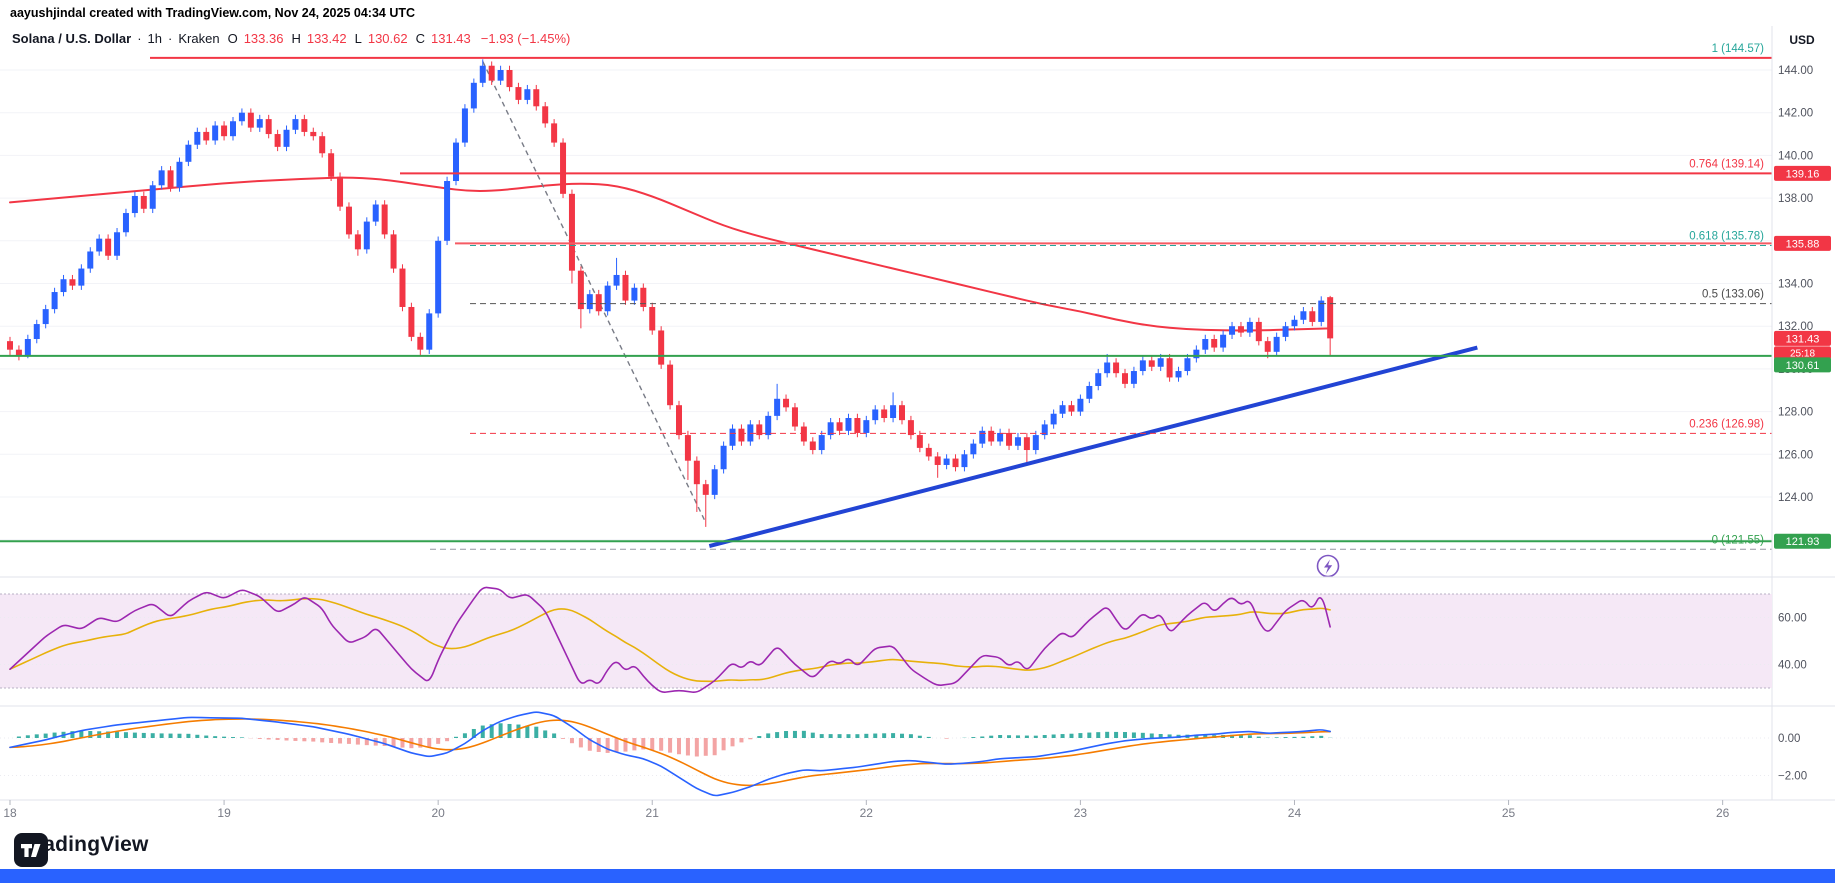 Image resolution: width=1835 pixels, height=883 pixels. I want to click on svg-text: 138.00, so click(1795, 199).